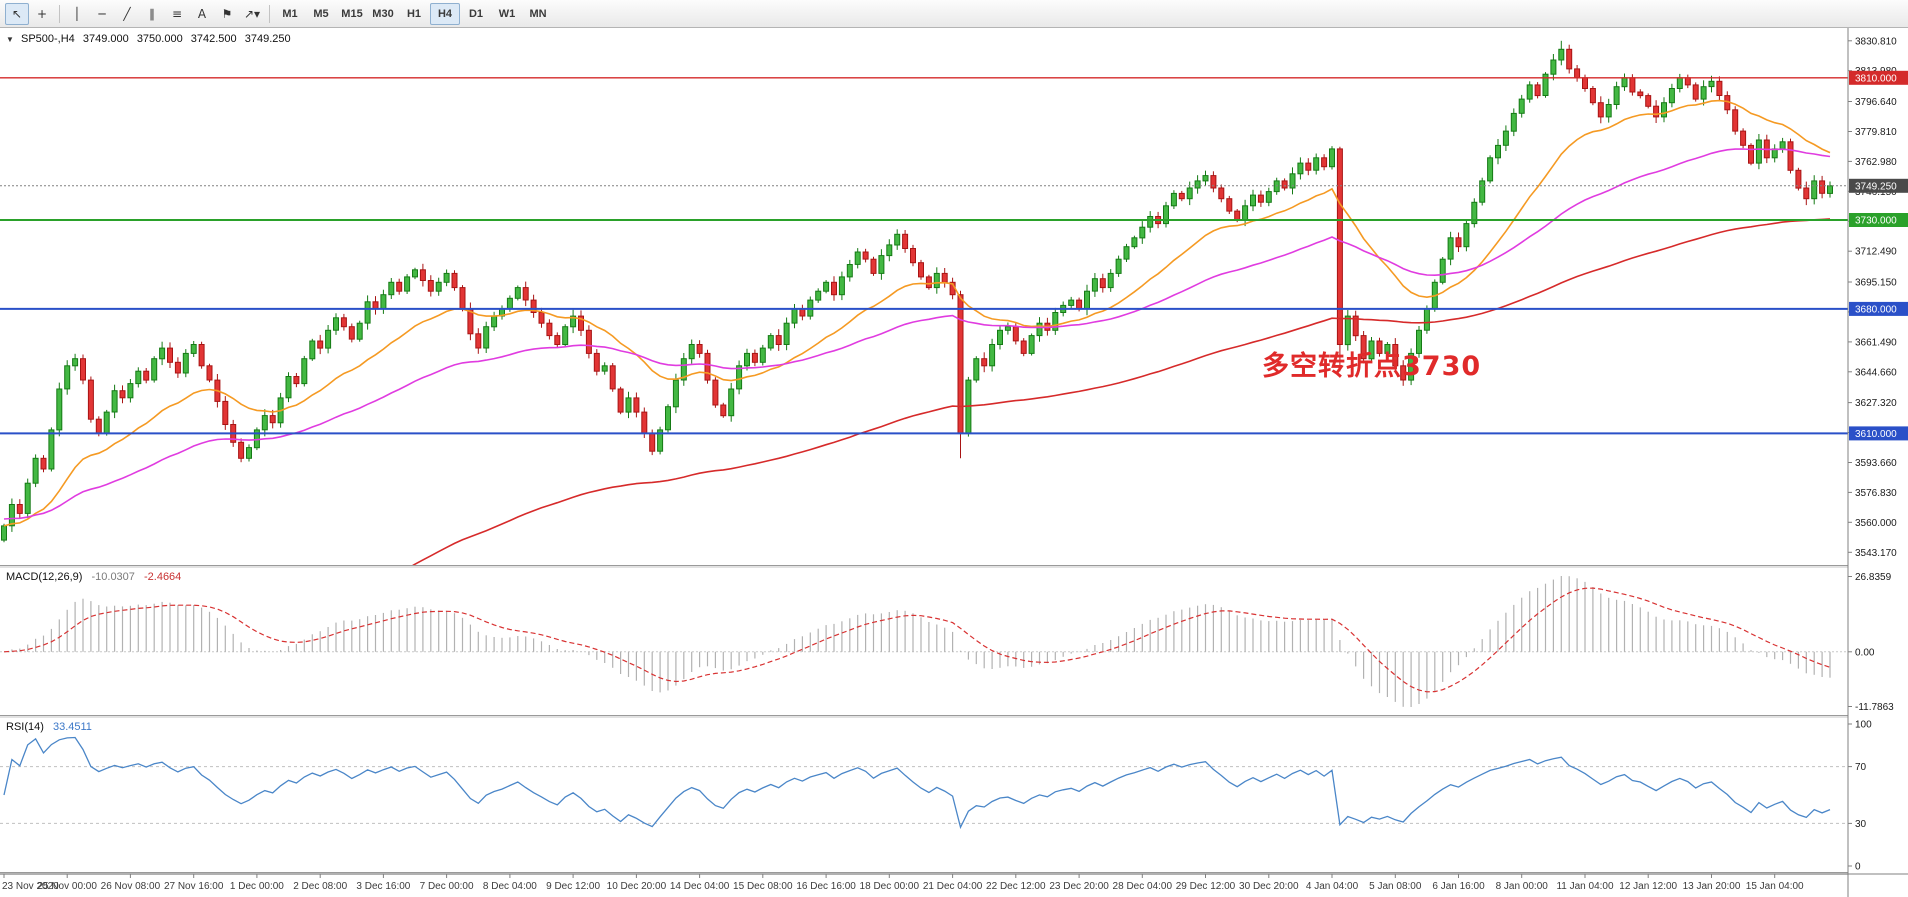 Image resolution: width=1908 pixels, height=897 pixels. I want to click on trendline-tool-button: ╱, so click(127, 14).